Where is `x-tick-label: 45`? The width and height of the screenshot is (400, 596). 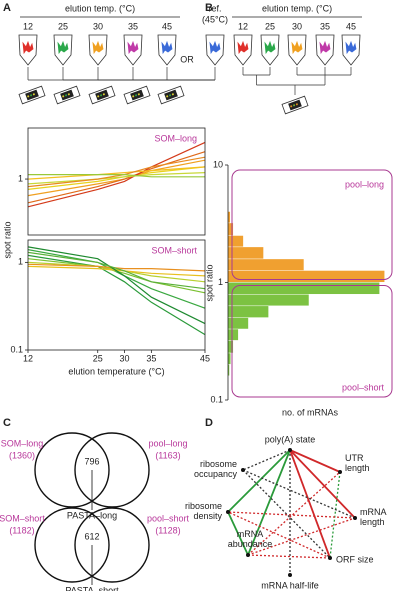 x-tick-label: 45 is located at coordinates (205, 358).